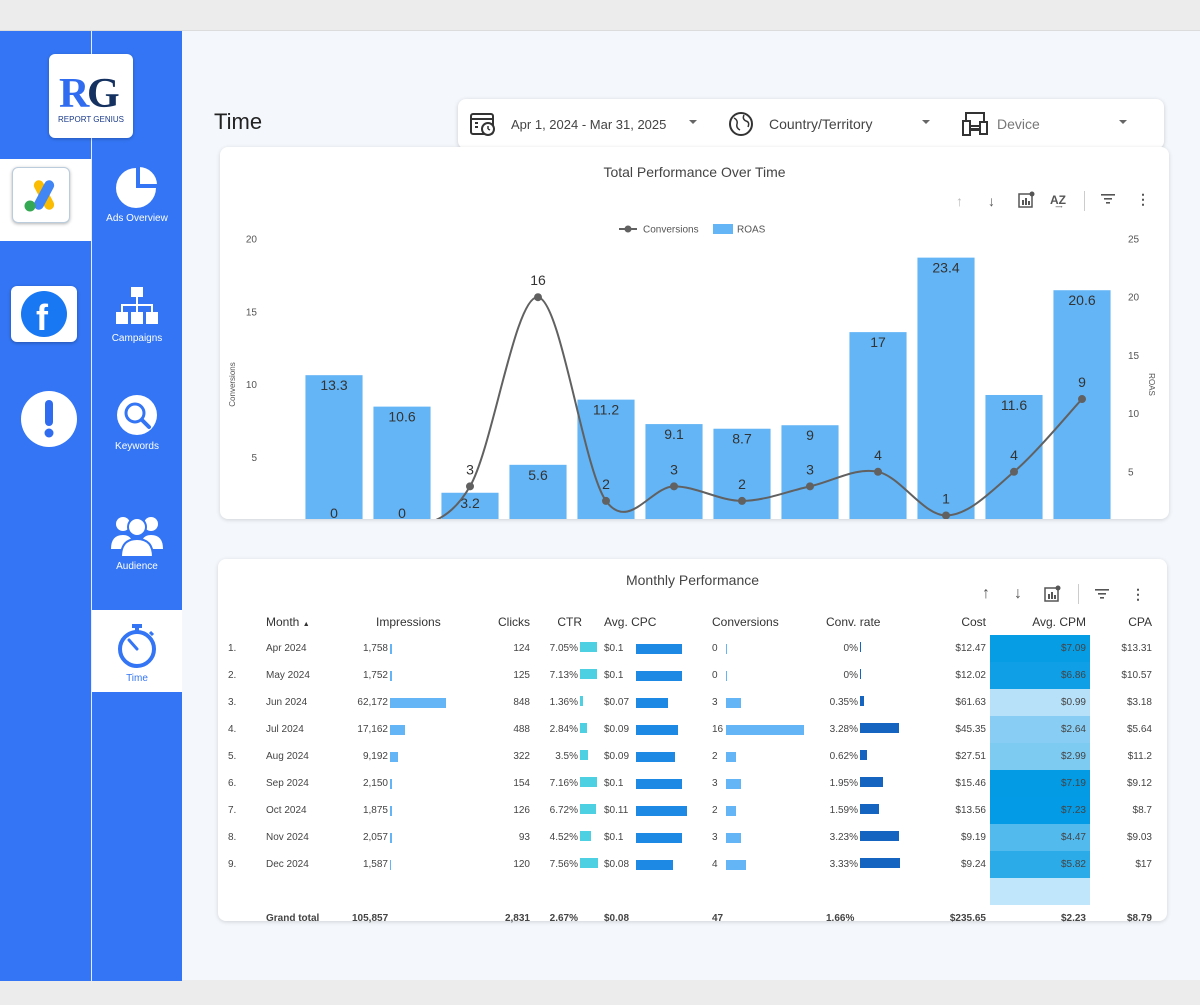 The height and width of the screenshot is (1005, 1200). Describe the element at coordinates (1136, 675) in the screenshot. I see `cell-cpa: $10.57` at that location.